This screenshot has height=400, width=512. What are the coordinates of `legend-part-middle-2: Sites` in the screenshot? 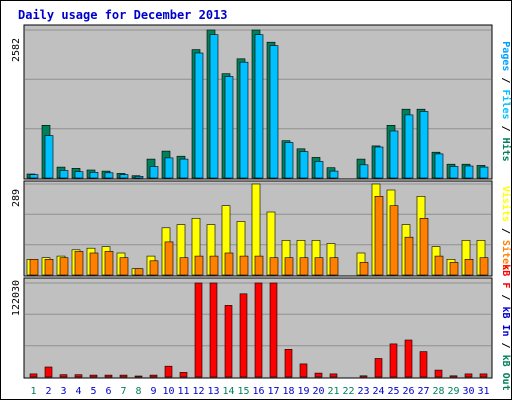 It's located at (506, 255).